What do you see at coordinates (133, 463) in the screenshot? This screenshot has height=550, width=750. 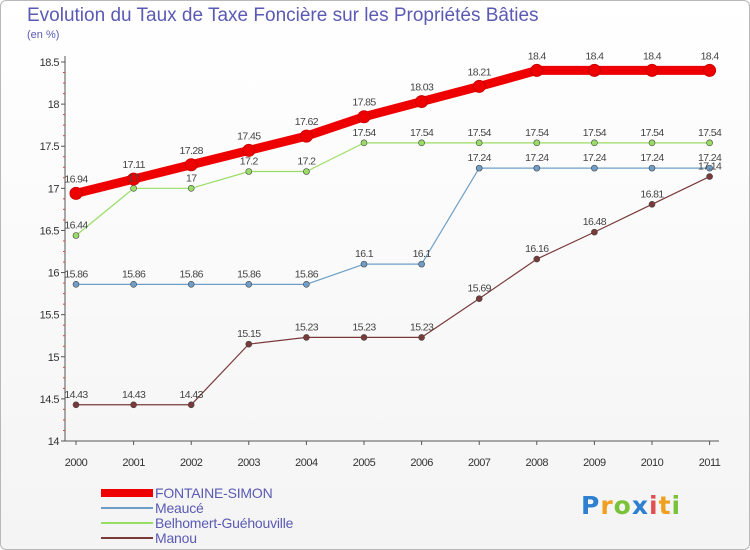 I see `x-tick-label: 2001` at bounding box center [133, 463].